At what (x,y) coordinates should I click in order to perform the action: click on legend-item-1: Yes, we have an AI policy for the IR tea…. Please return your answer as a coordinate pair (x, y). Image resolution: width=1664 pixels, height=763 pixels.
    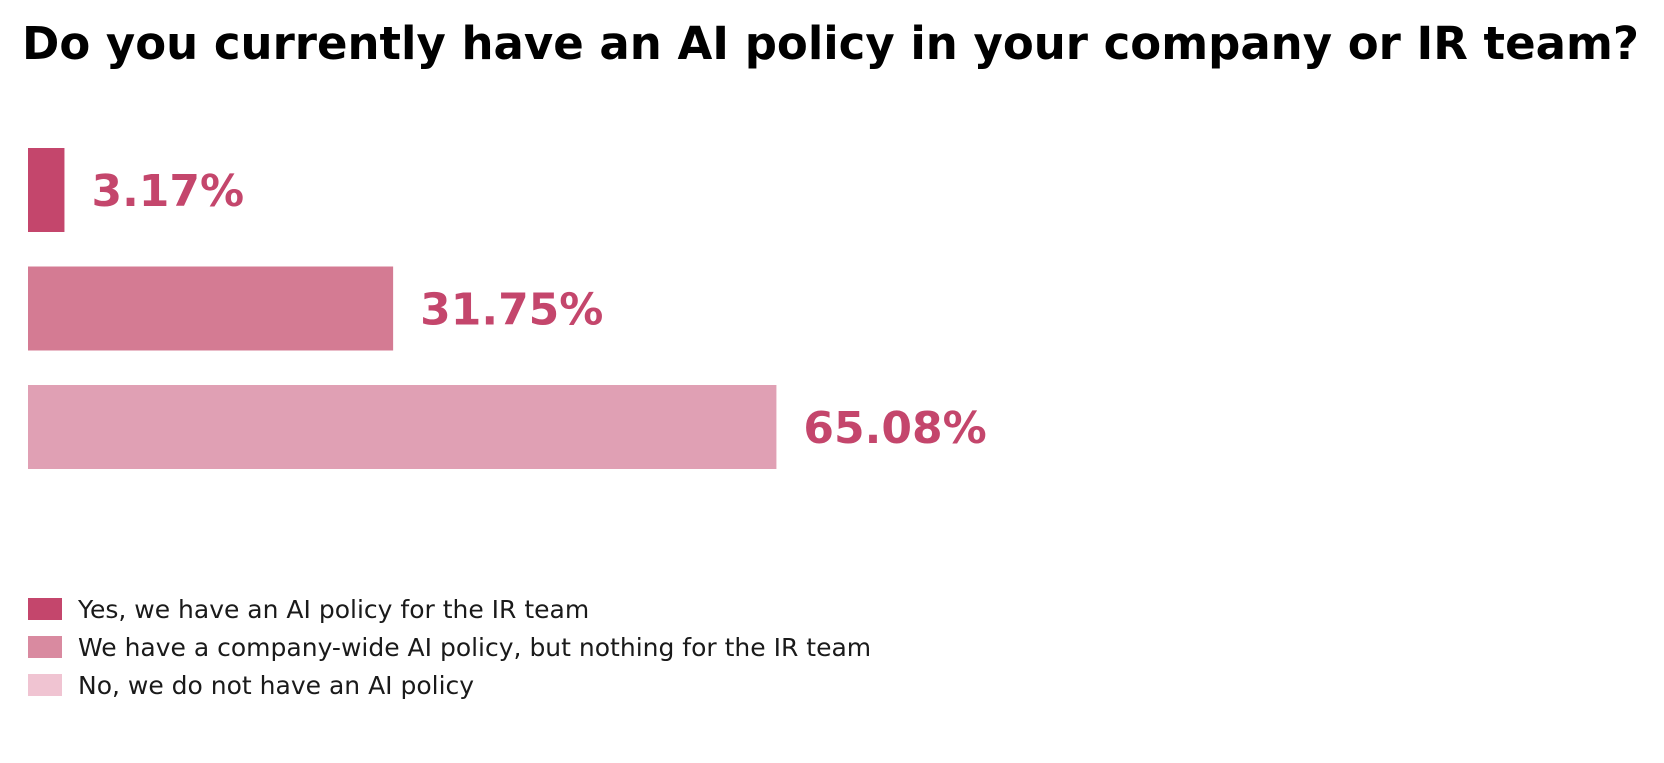
    Looking at the image, I should click on (449, 609).